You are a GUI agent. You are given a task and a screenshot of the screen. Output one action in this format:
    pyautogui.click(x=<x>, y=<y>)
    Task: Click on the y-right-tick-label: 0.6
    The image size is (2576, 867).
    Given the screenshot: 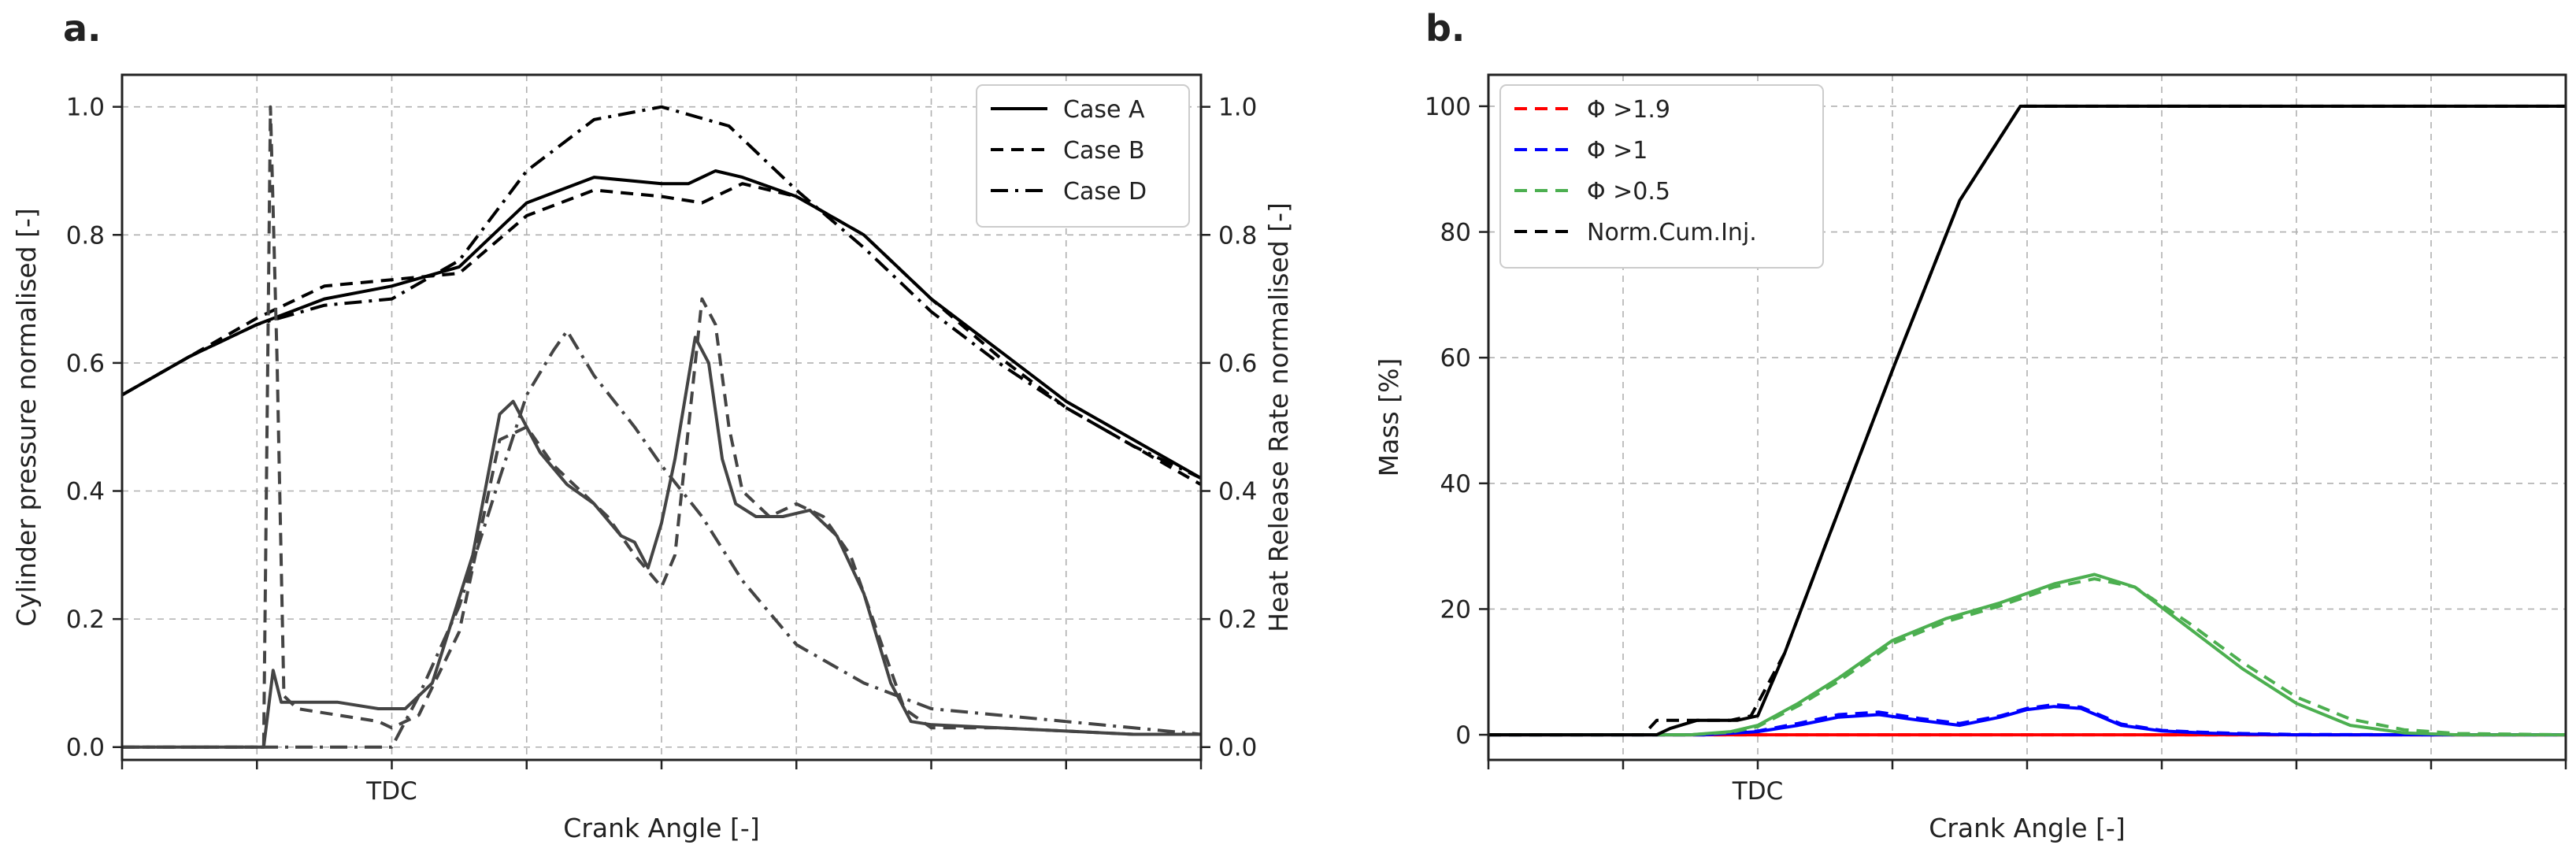 What is the action you would take?
    pyautogui.click(x=1237, y=364)
    